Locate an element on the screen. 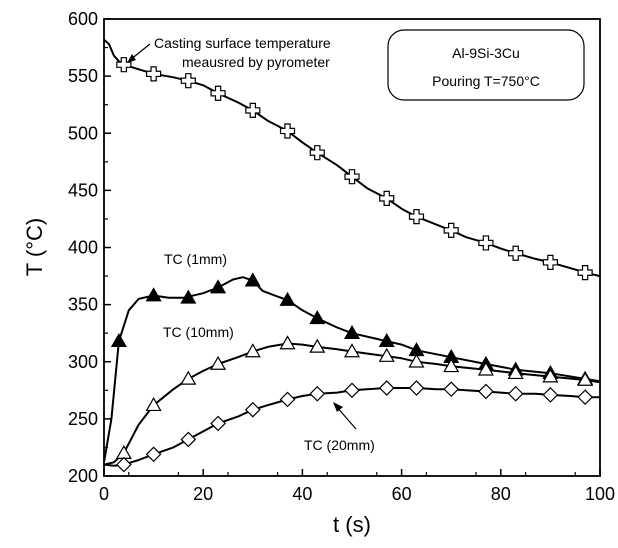 This screenshot has height=548, width=618. y-tick-label: 350 is located at coordinates (83, 305).